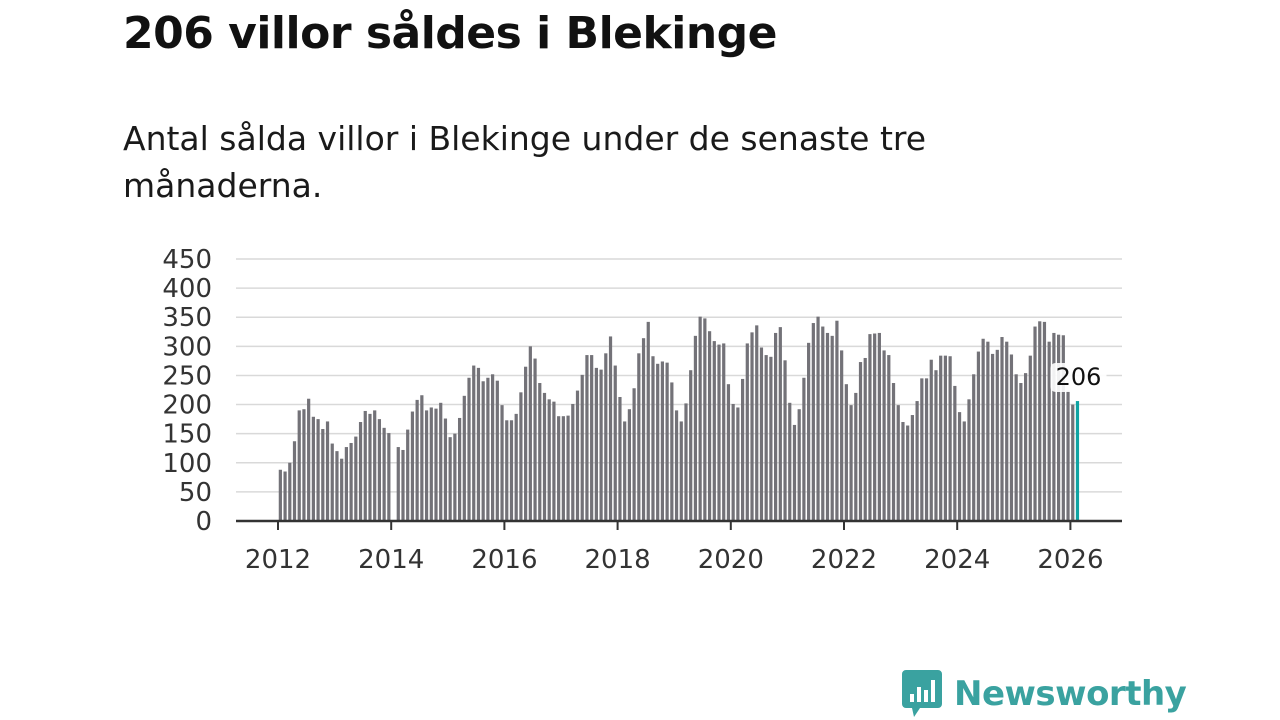 This screenshot has width=1280, height=720. What do you see at coordinates (187, 376) in the screenshot?
I see `y-tick-label: 250` at bounding box center [187, 376].